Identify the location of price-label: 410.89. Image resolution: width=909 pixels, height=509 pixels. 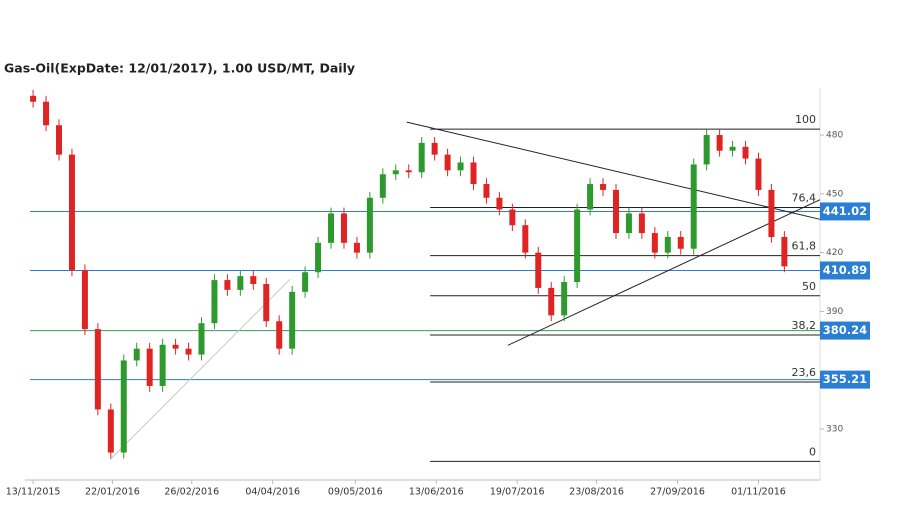
(845, 270).